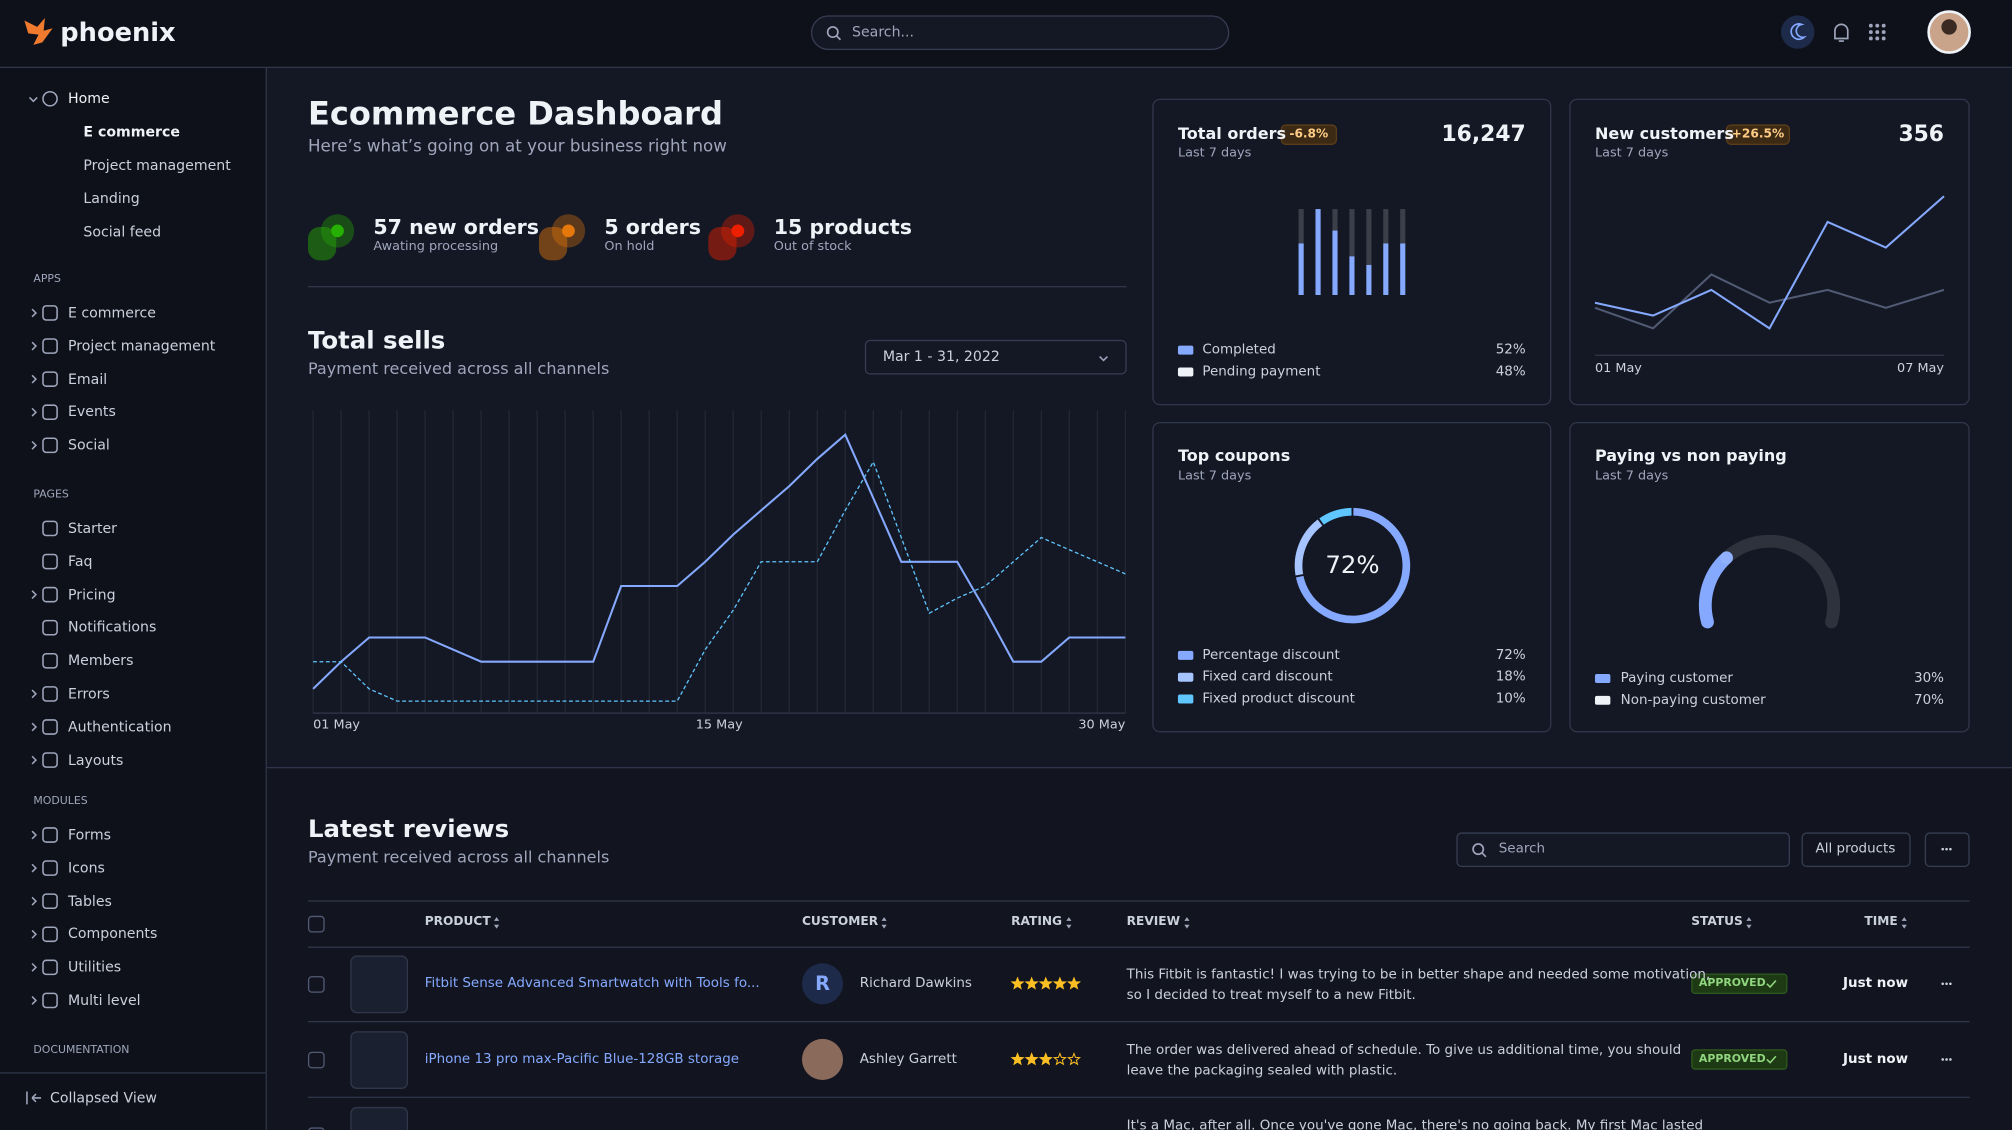  Describe the element at coordinates (95, 967) in the screenshot. I see `nav-item: Utilities` at that location.